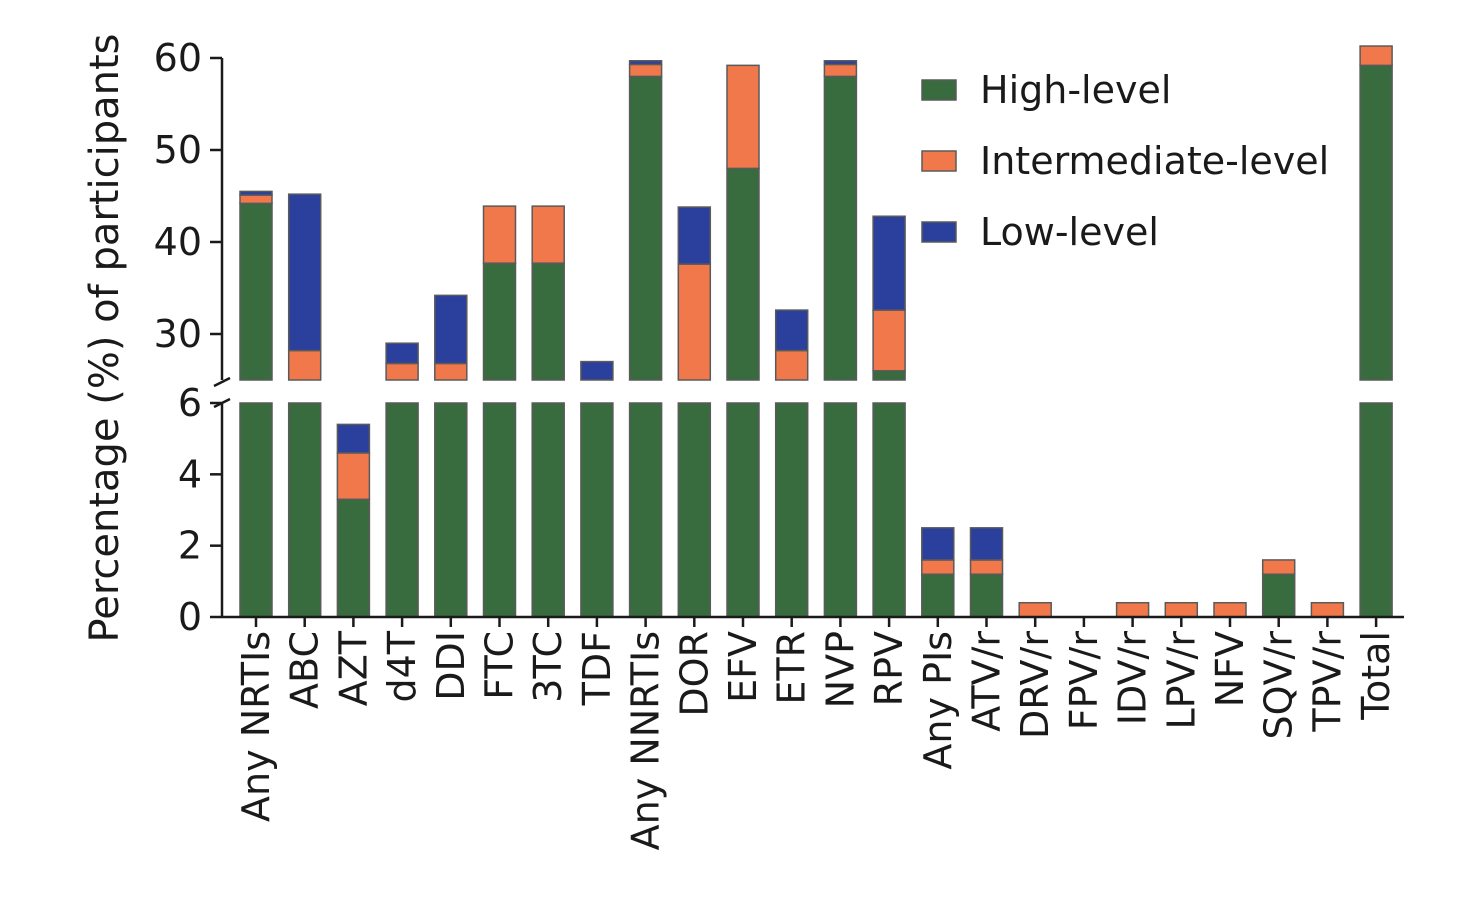 The image size is (1476, 898). Describe the element at coordinates (353, 668) in the screenshot. I see `category-label: AZT` at that location.